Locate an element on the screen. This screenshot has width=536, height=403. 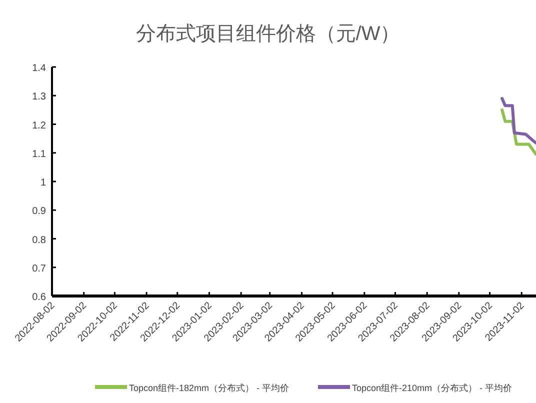
y-tick-label: 1.1 is located at coordinates (39, 154).